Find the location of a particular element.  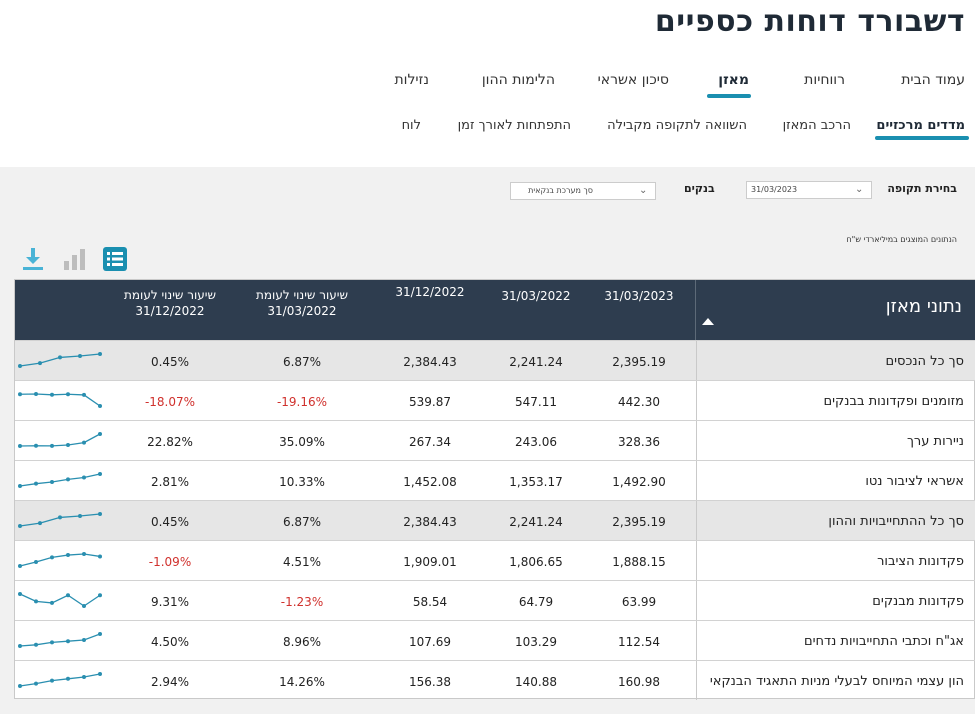

subnav-balance-composition: הרכב המאזן is located at coordinates (816, 125).